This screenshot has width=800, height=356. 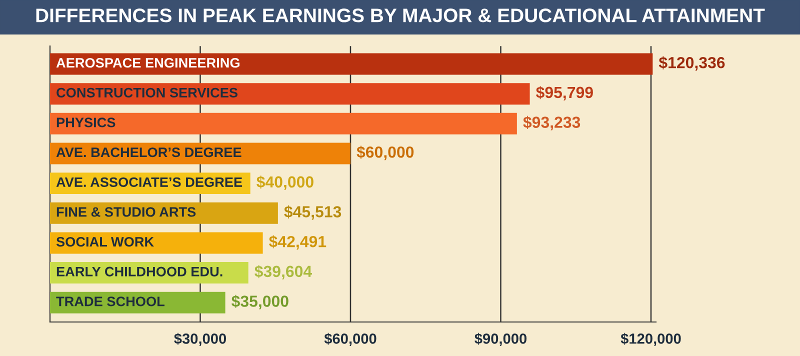 I want to click on data-label: $93,233, so click(x=551, y=123).